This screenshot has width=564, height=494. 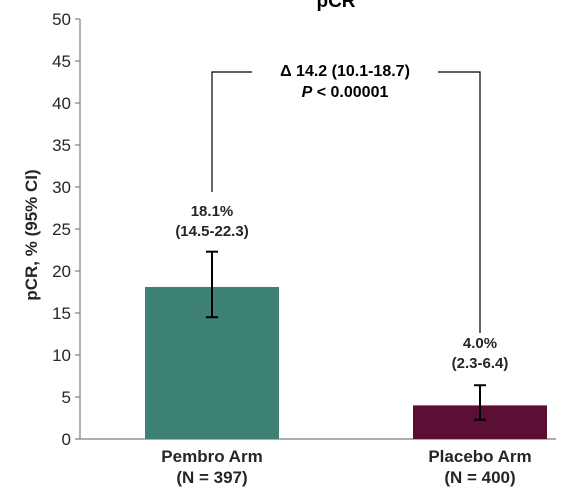 What do you see at coordinates (61, 103) in the screenshot?
I see `y-tick-label: 40` at bounding box center [61, 103].